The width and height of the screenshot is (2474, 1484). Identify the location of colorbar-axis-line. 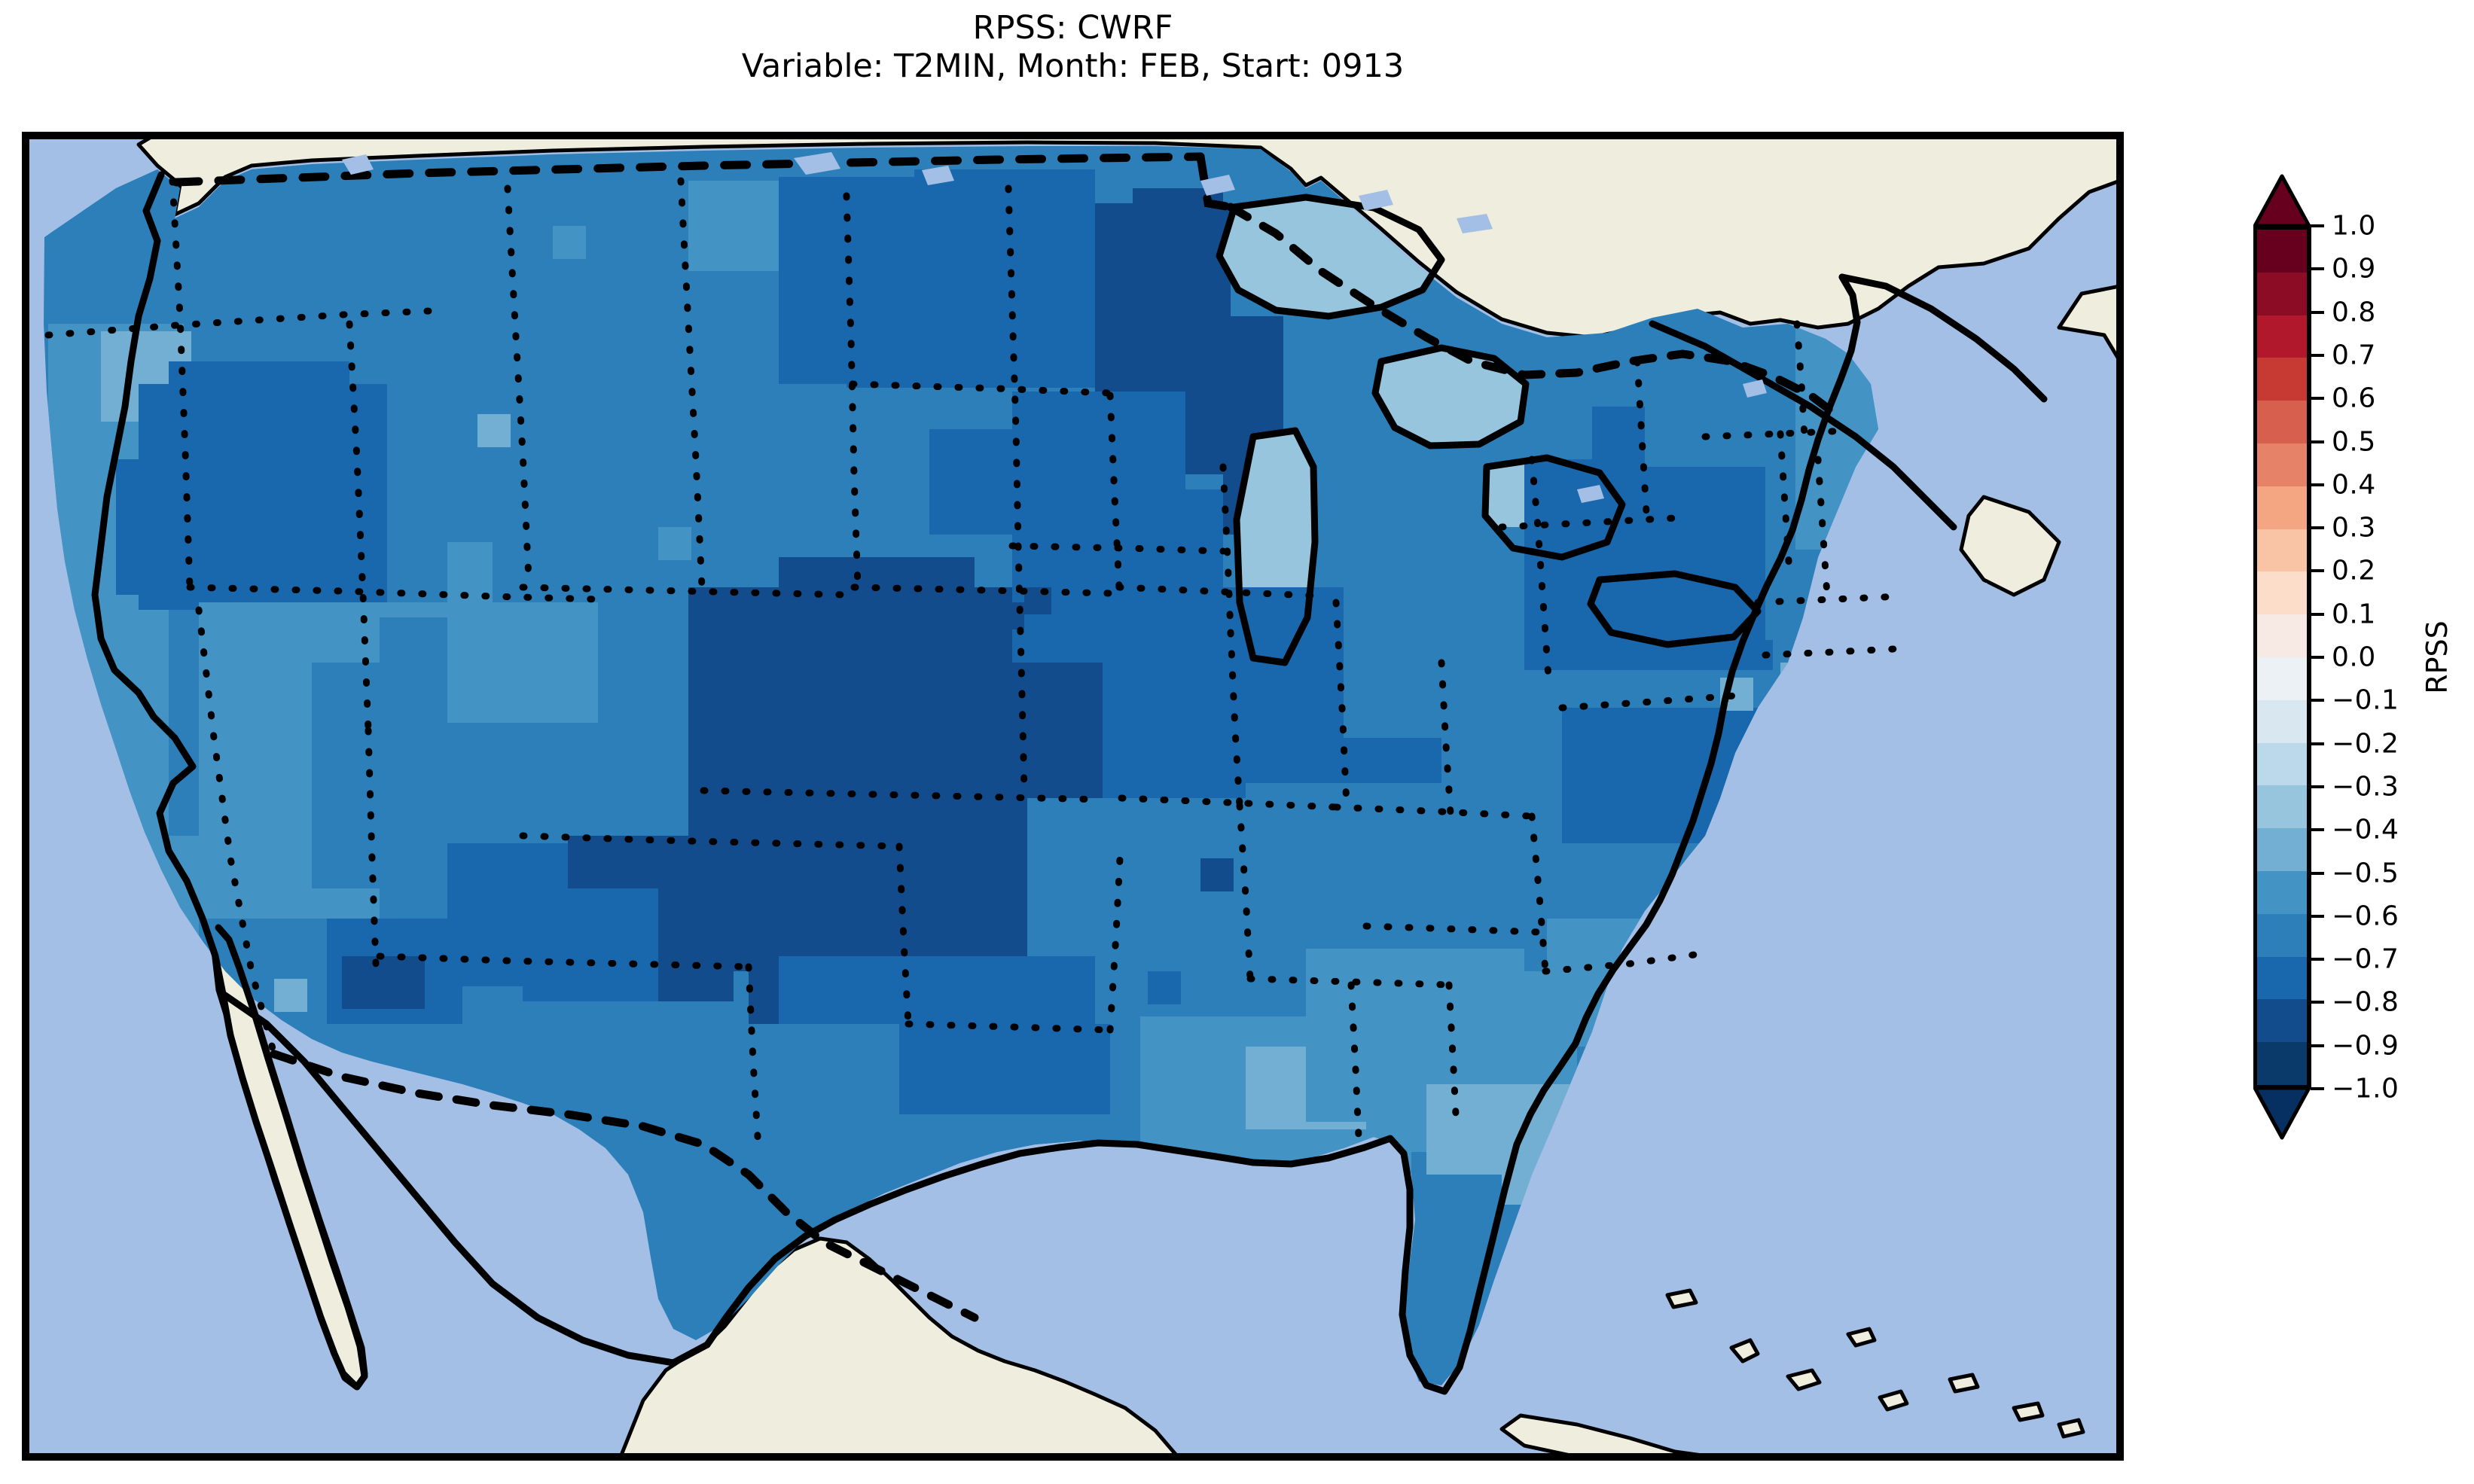
(2309, 657).